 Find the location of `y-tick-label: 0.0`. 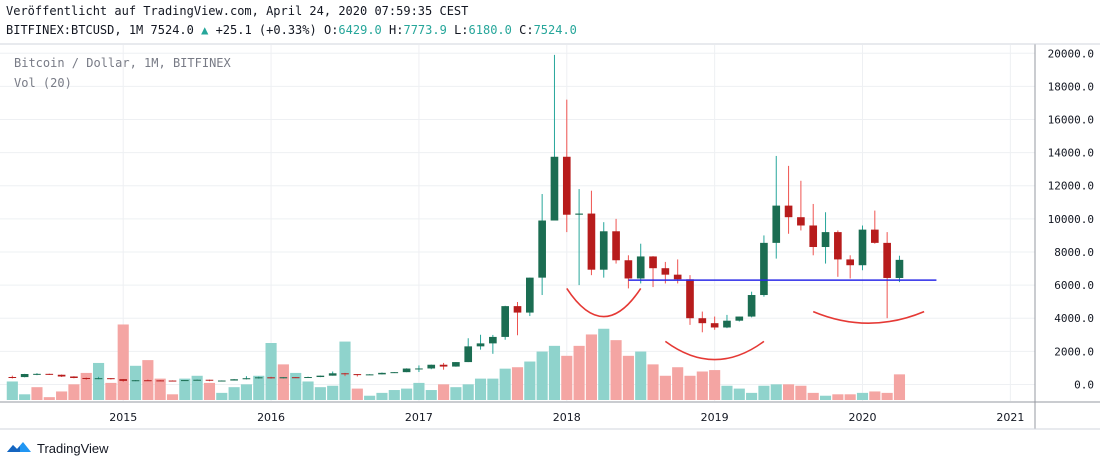

y-tick-label: 0.0 is located at coordinates (1084, 384).